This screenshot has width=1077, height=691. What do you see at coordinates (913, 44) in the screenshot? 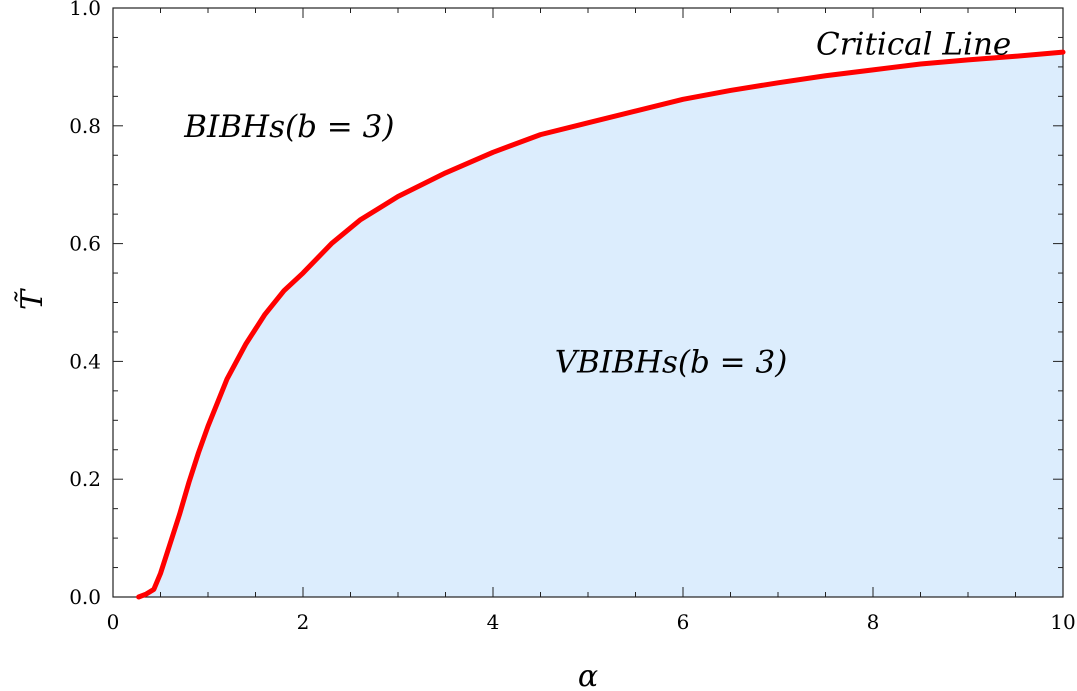
I see `critical-line-label: Critical Line` at bounding box center [913, 44].